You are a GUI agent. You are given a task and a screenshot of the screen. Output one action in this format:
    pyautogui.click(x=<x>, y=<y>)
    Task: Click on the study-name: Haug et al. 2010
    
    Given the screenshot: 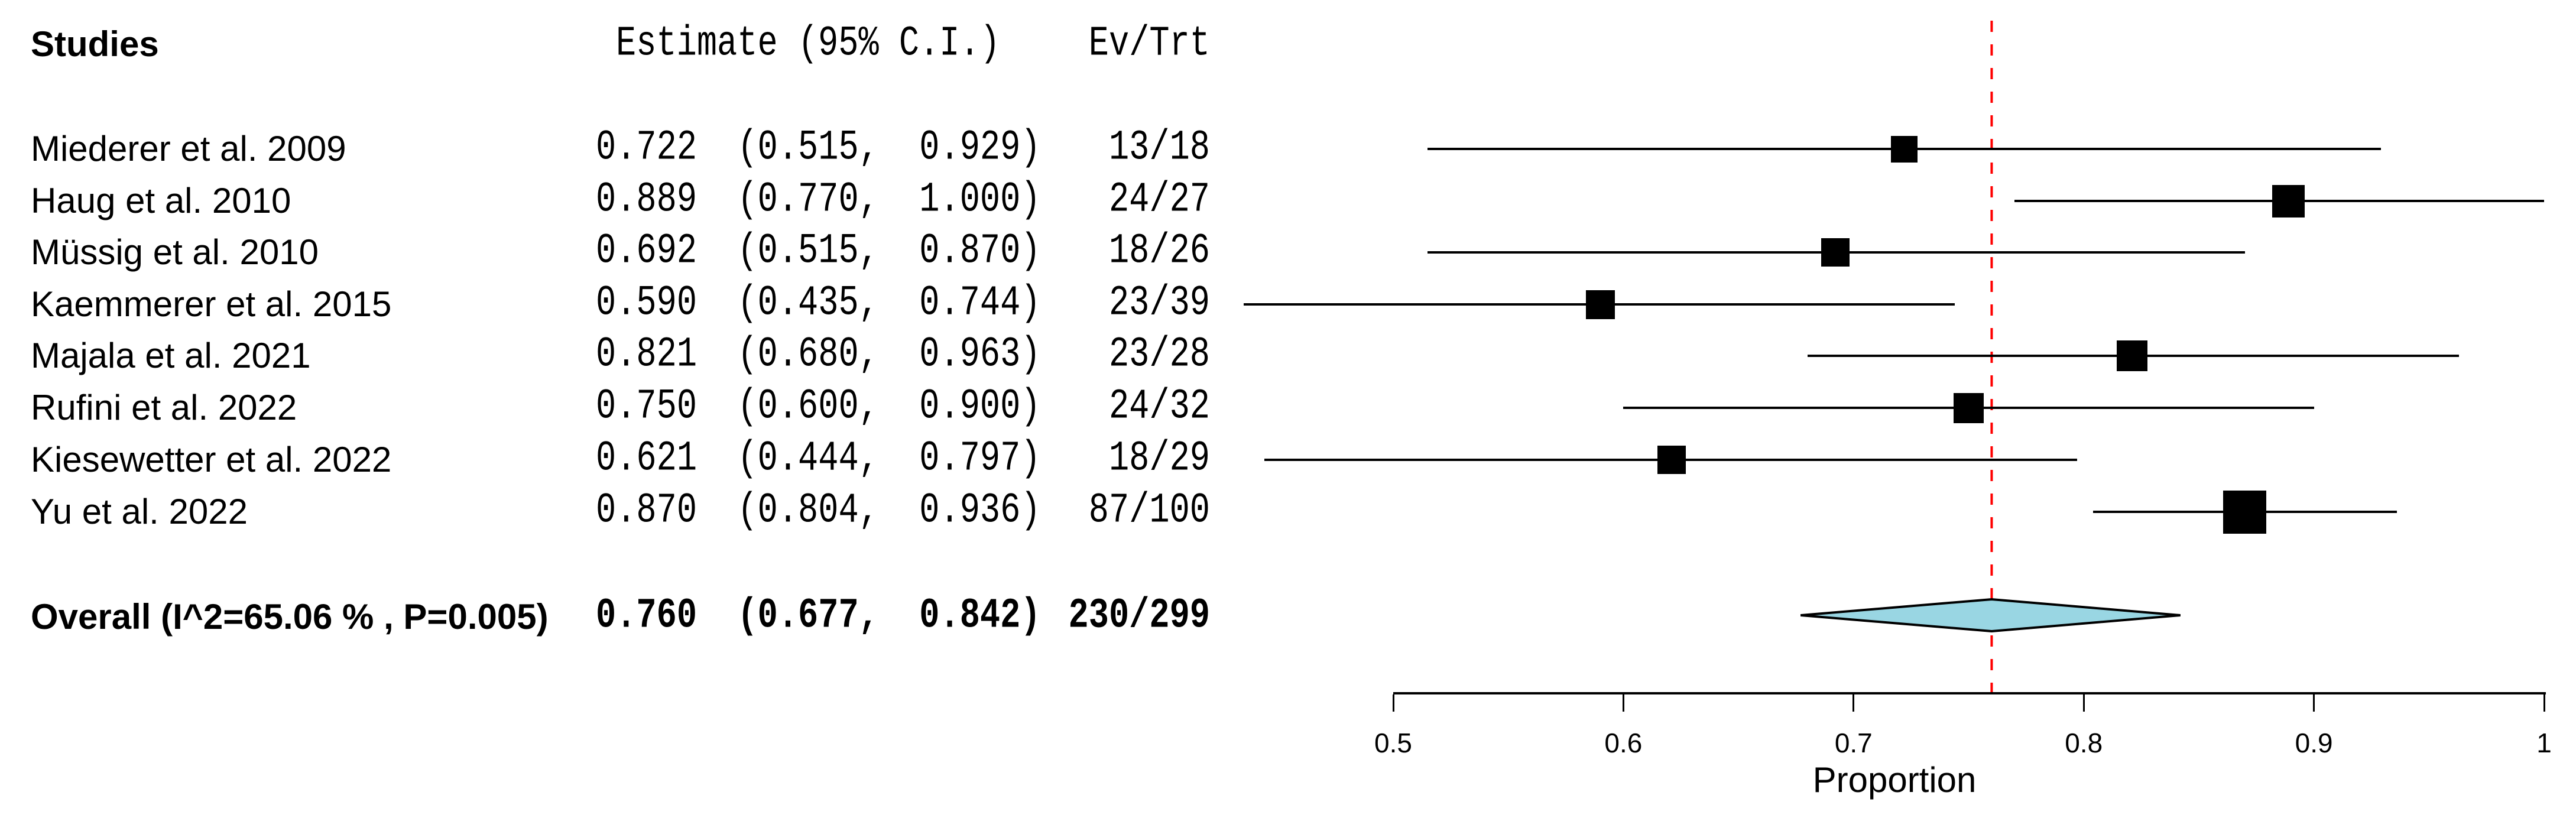 What is the action you would take?
    pyautogui.click(x=161, y=200)
    